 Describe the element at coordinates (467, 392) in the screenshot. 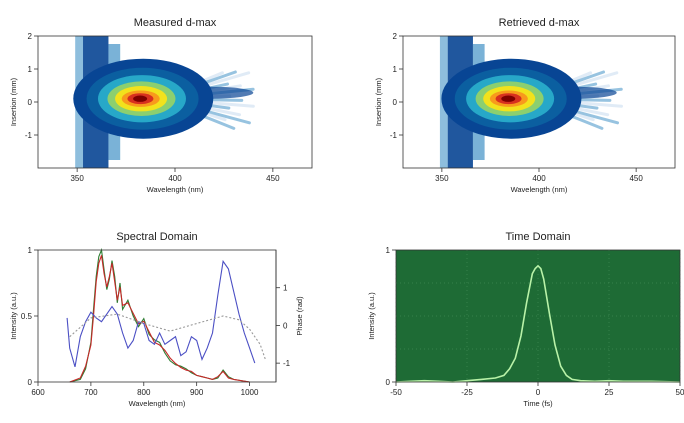

I see `x-tick-label: -25` at that location.